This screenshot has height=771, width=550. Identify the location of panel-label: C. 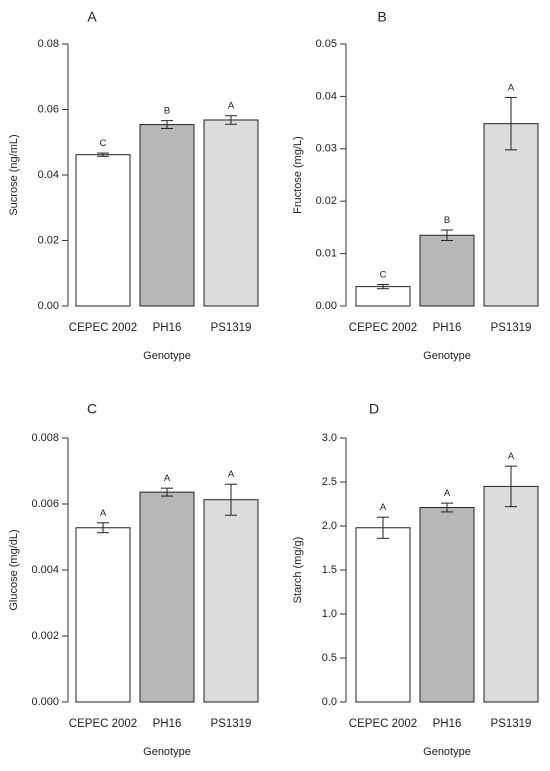
(92, 409).